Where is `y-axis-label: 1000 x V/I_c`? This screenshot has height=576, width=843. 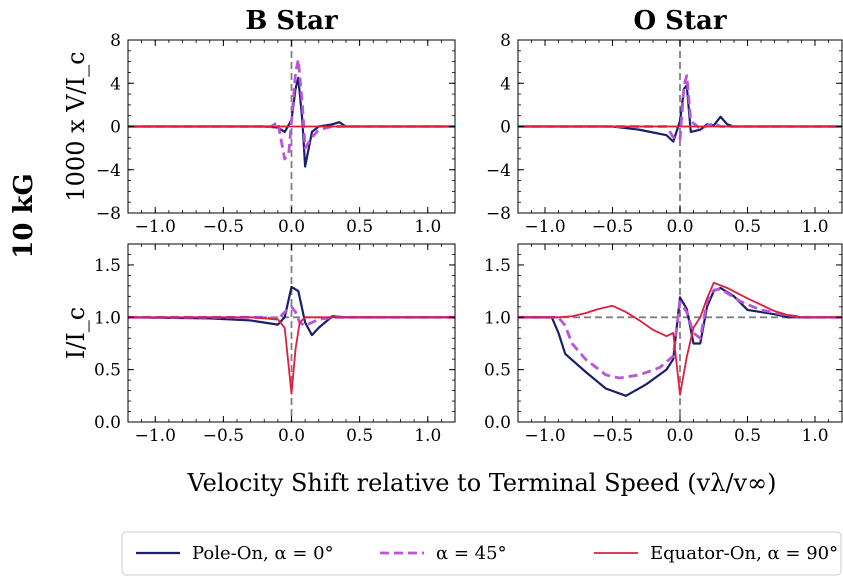 y-axis-label: 1000 x V/I_c is located at coordinates (76, 126).